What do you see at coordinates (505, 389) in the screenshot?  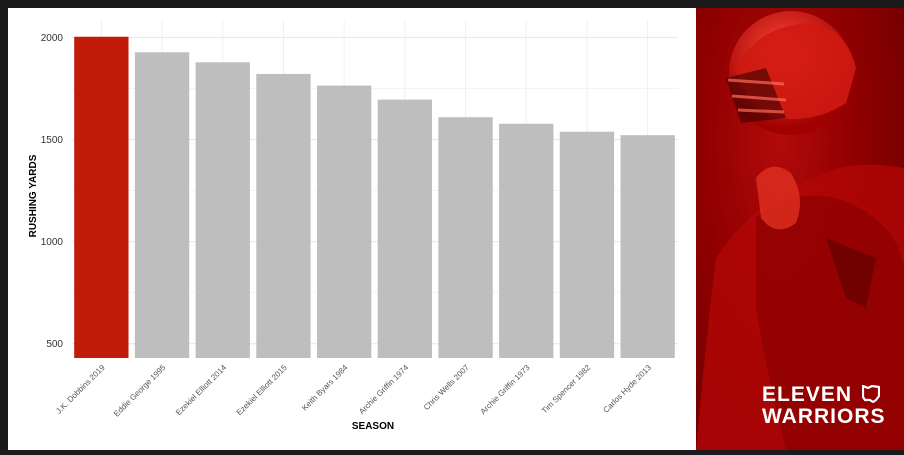 I see `x-tick-label: Archie Griffin 1973` at bounding box center [505, 389].